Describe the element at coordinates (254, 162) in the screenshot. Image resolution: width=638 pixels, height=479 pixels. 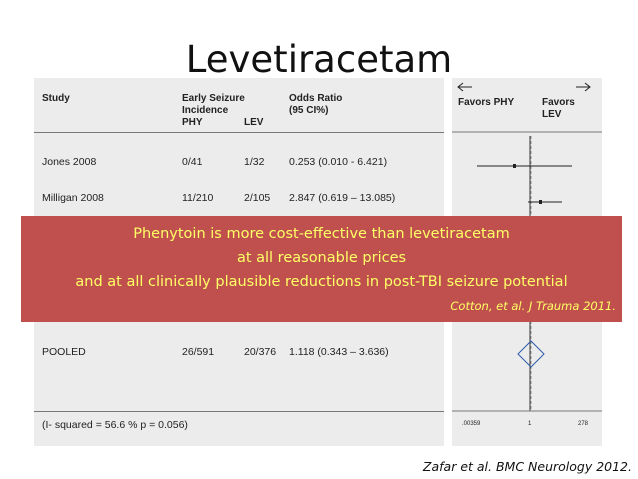
I see `row-lev: 1/32` at that location.